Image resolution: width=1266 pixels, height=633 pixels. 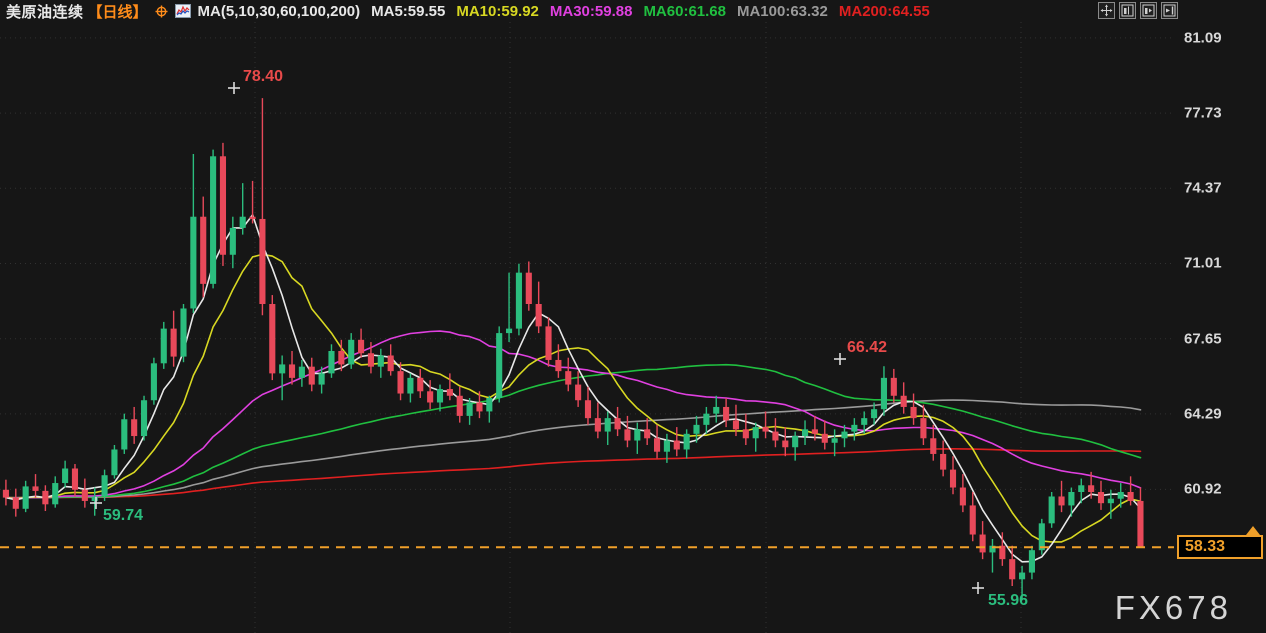 I want to click on mini-chart-icon, so click(x=182, y=11).